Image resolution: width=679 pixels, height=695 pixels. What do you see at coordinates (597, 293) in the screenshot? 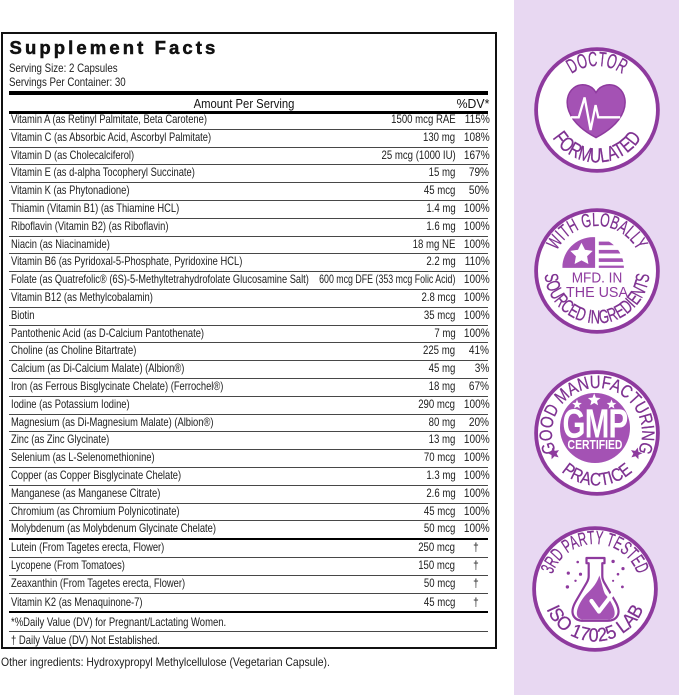
I see `svg-text: THE USA` at bounding box center [597, 293].